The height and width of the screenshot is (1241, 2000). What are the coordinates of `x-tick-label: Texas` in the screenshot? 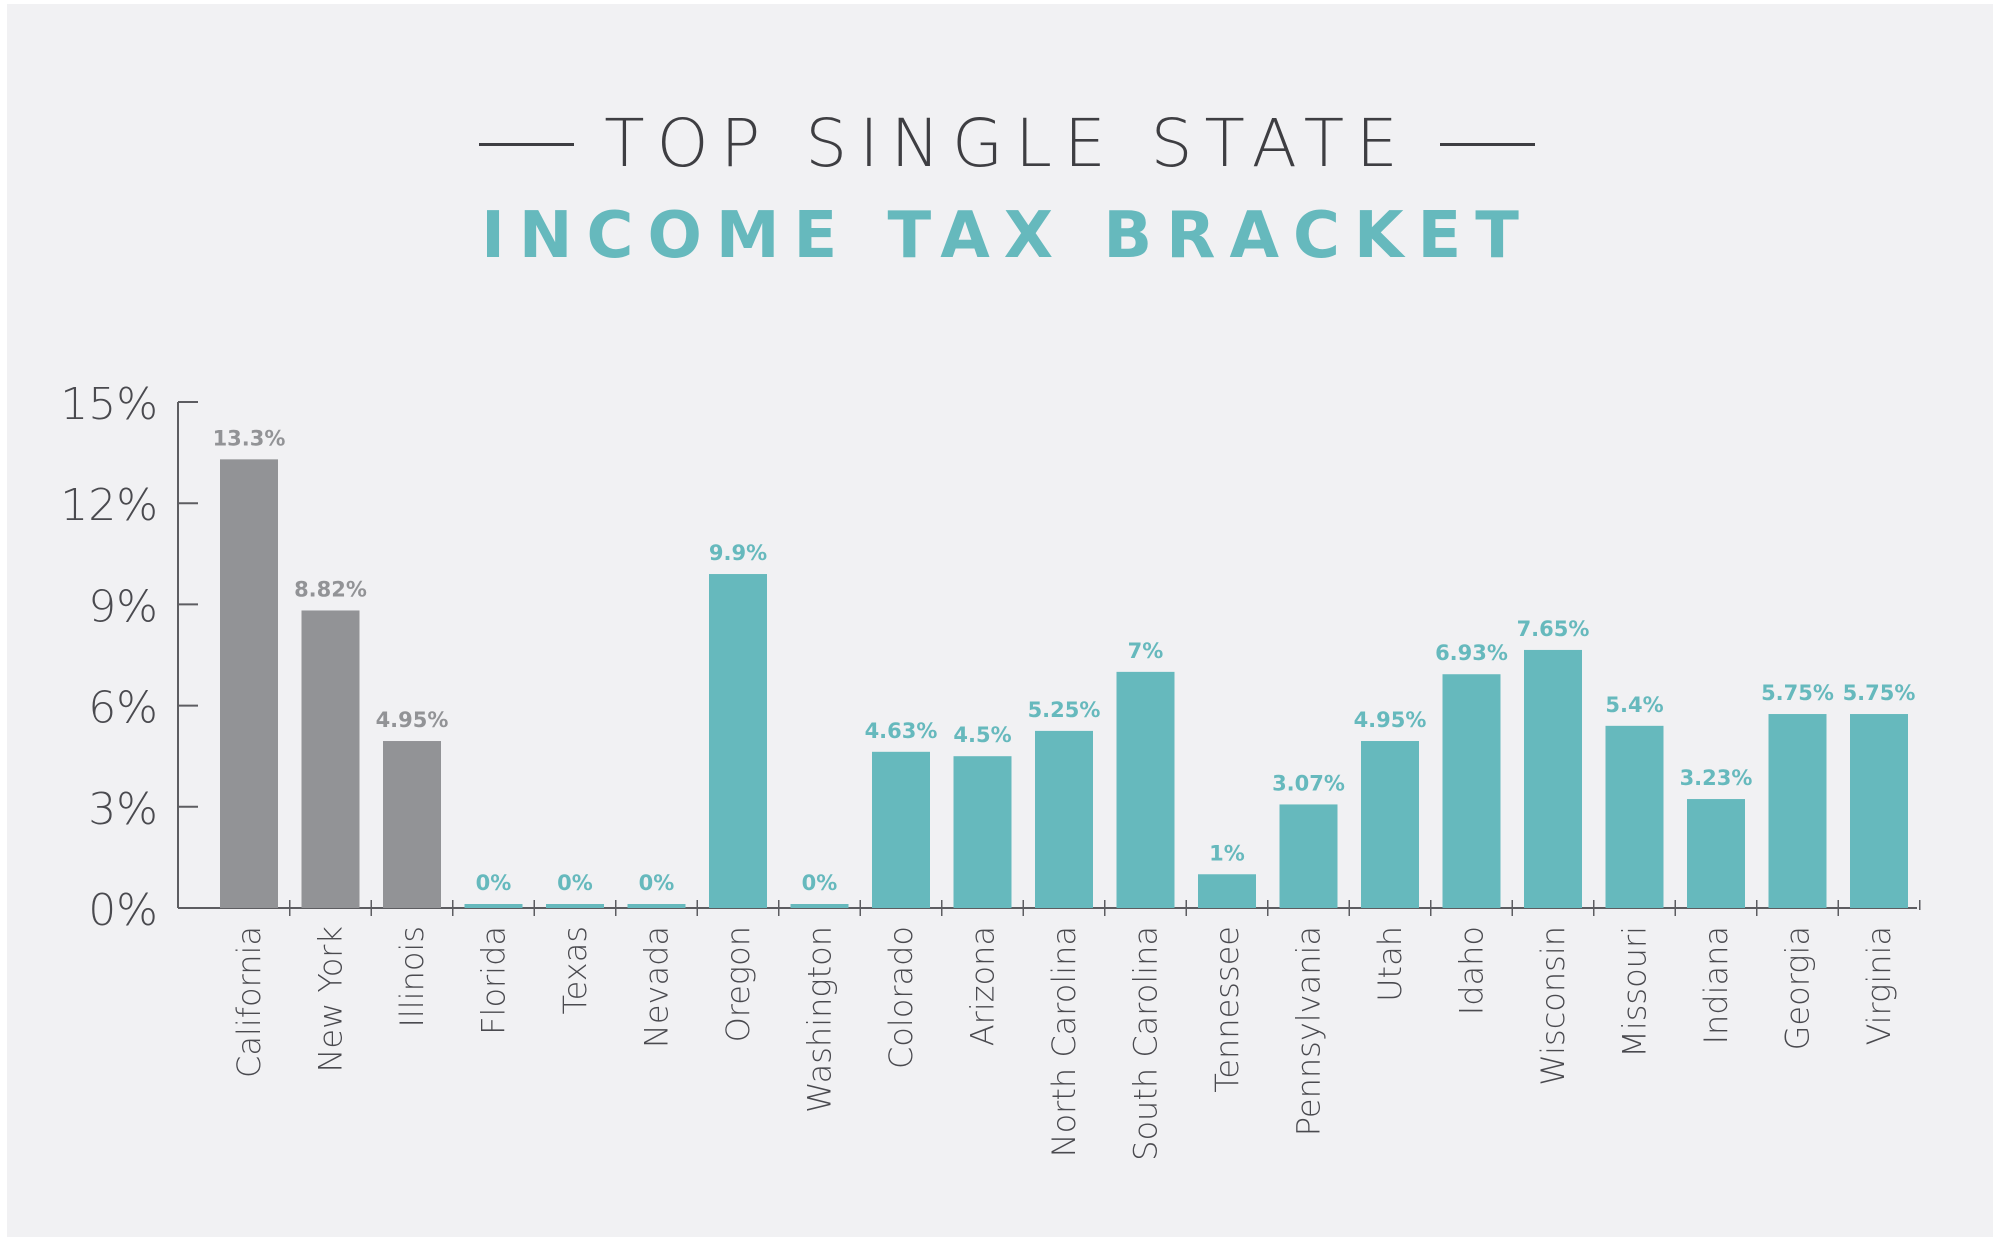 It's located at (575, 970).